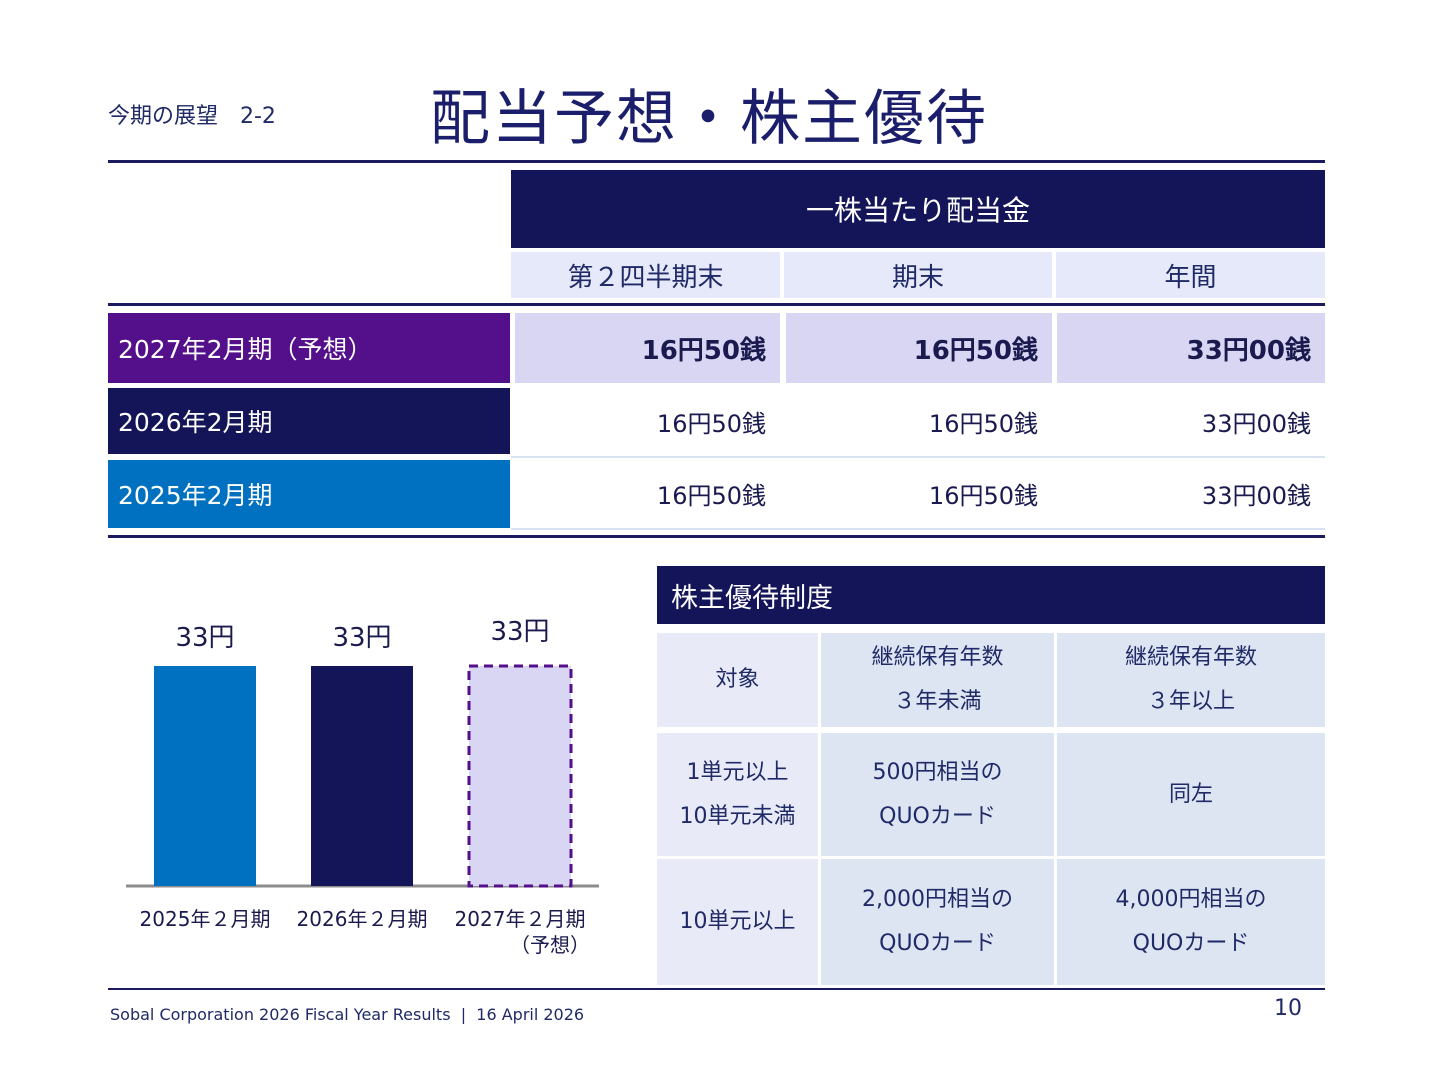 Image resolution: width=1440 pixels, height=1080 pixels. I want to click on value-2026-q2: 16円50銭, so click(711, 423).